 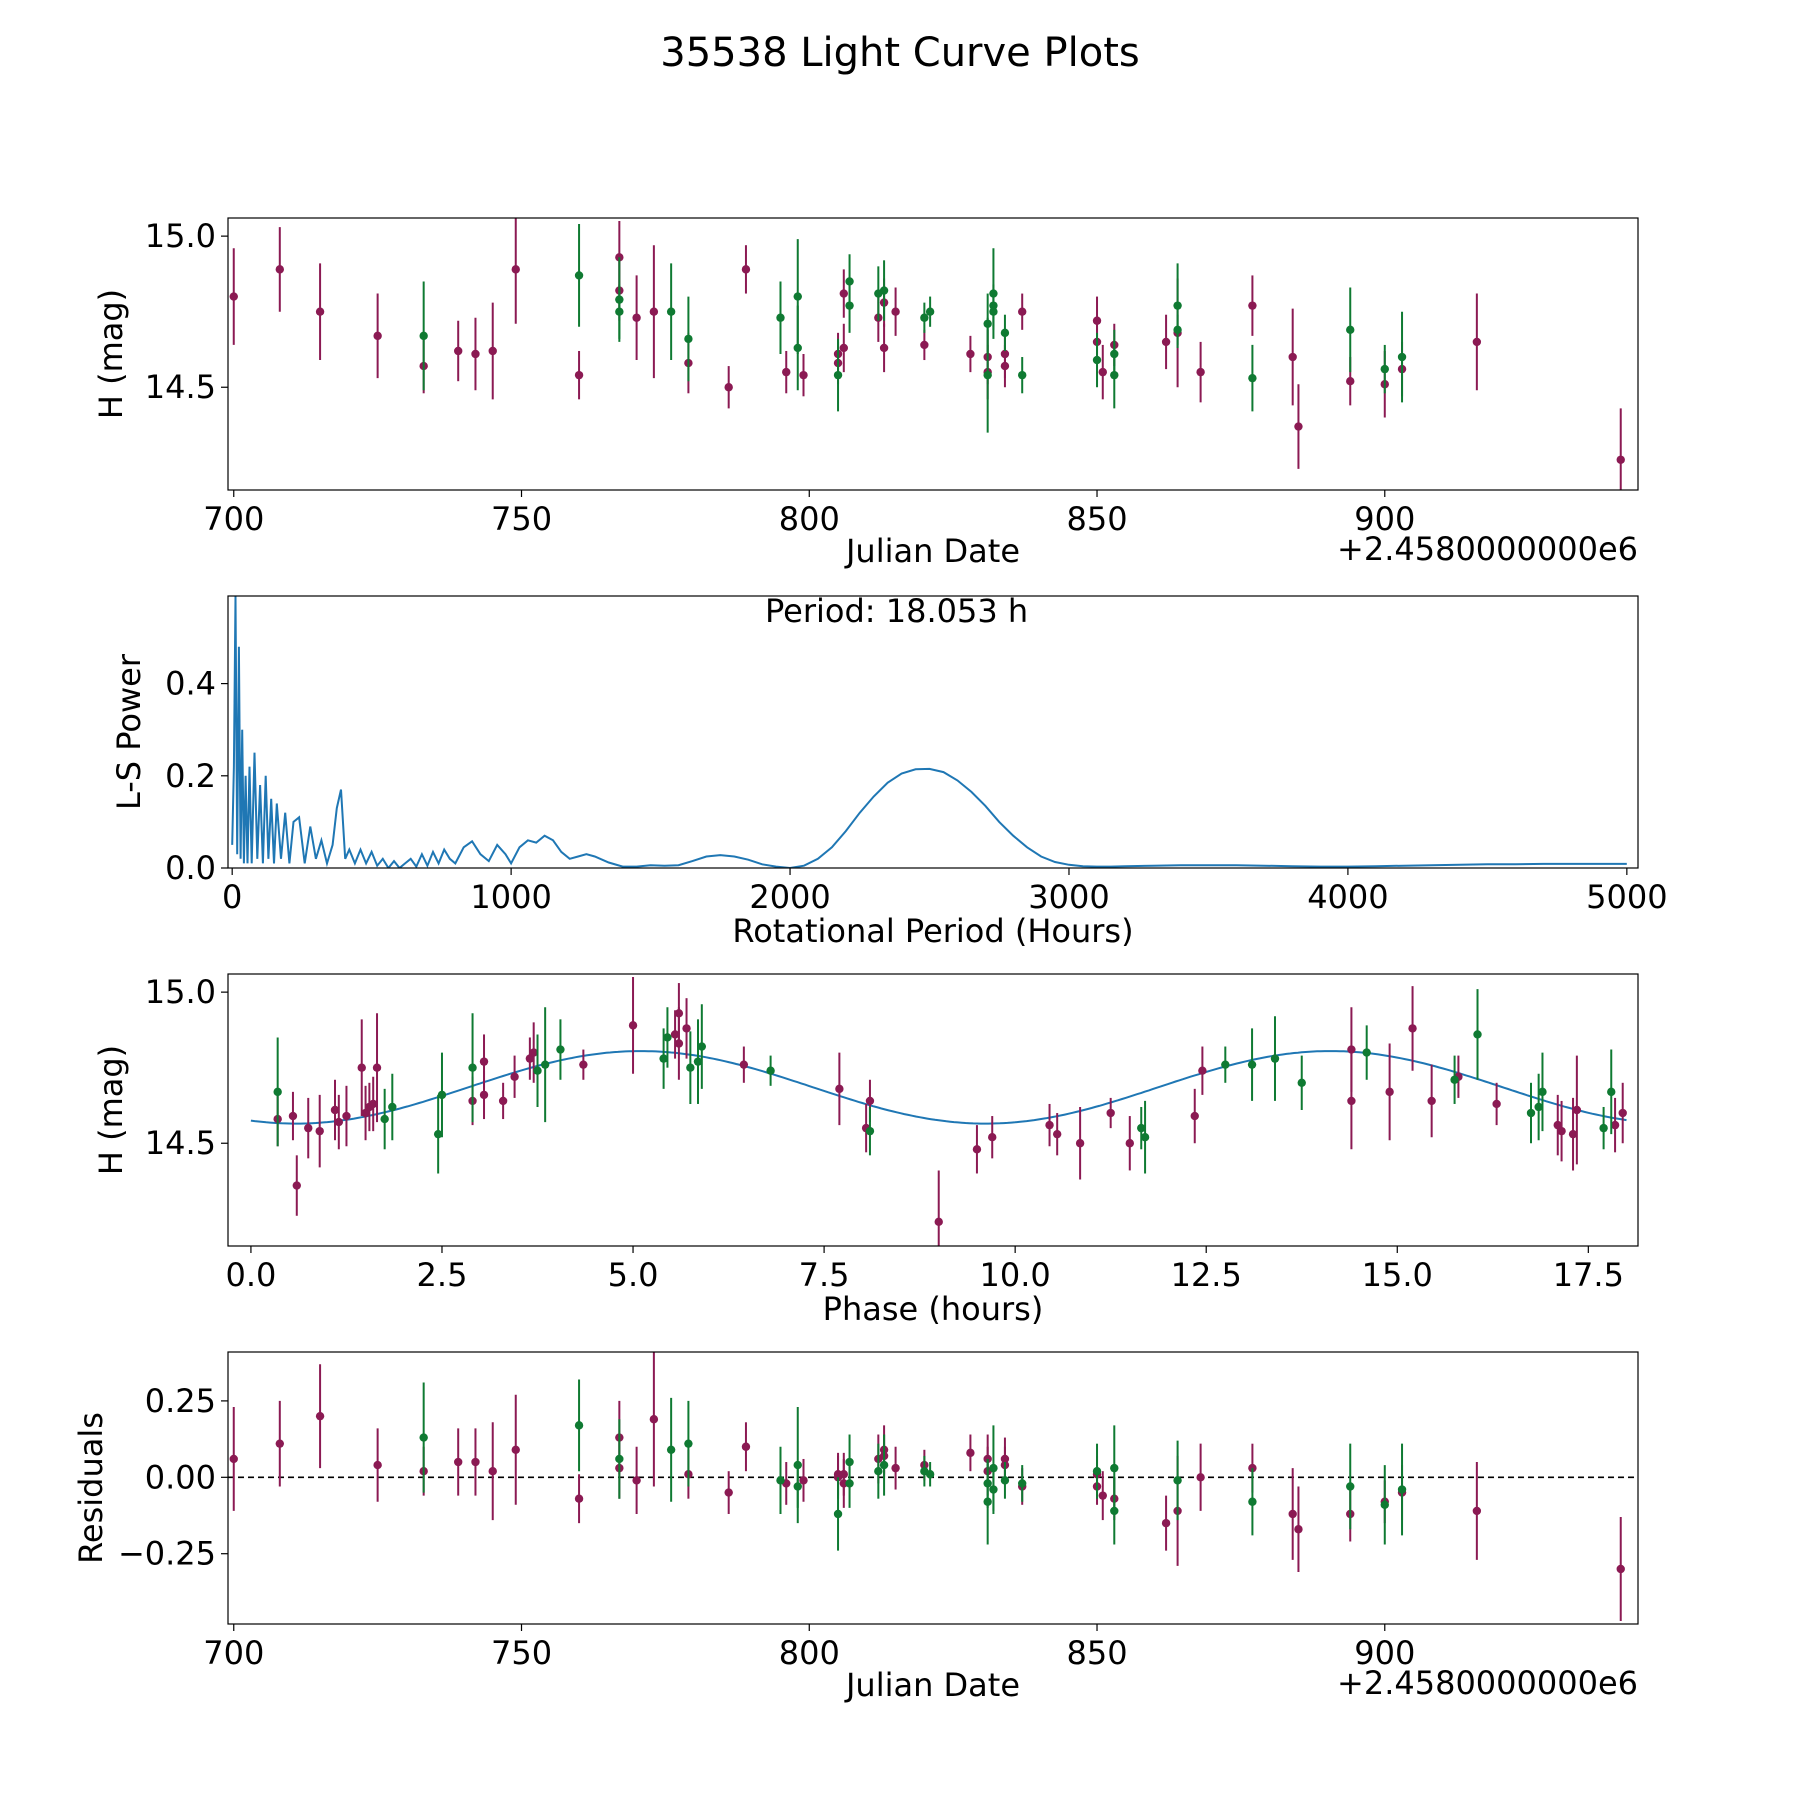 What do you see at coordinates (938, 1087) in the screenshot?
I see `sinusoid-fit-curve` at bounding box center [938, 1087].